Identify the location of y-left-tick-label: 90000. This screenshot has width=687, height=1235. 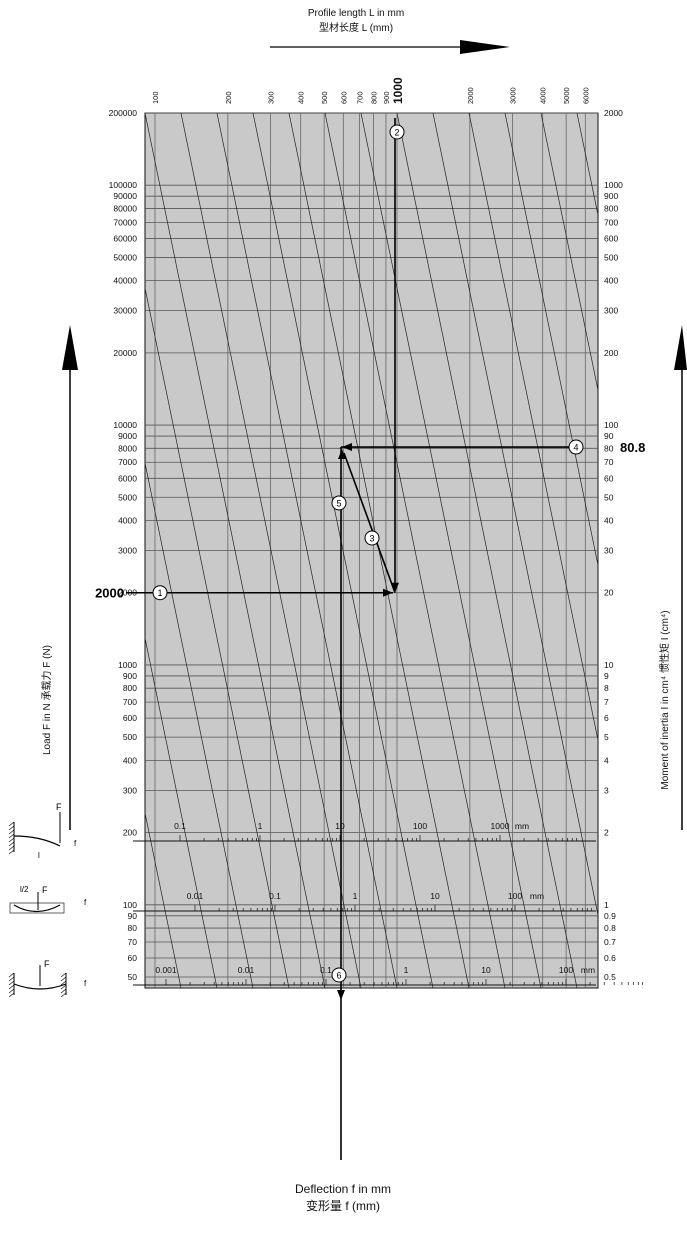
(125, 196).